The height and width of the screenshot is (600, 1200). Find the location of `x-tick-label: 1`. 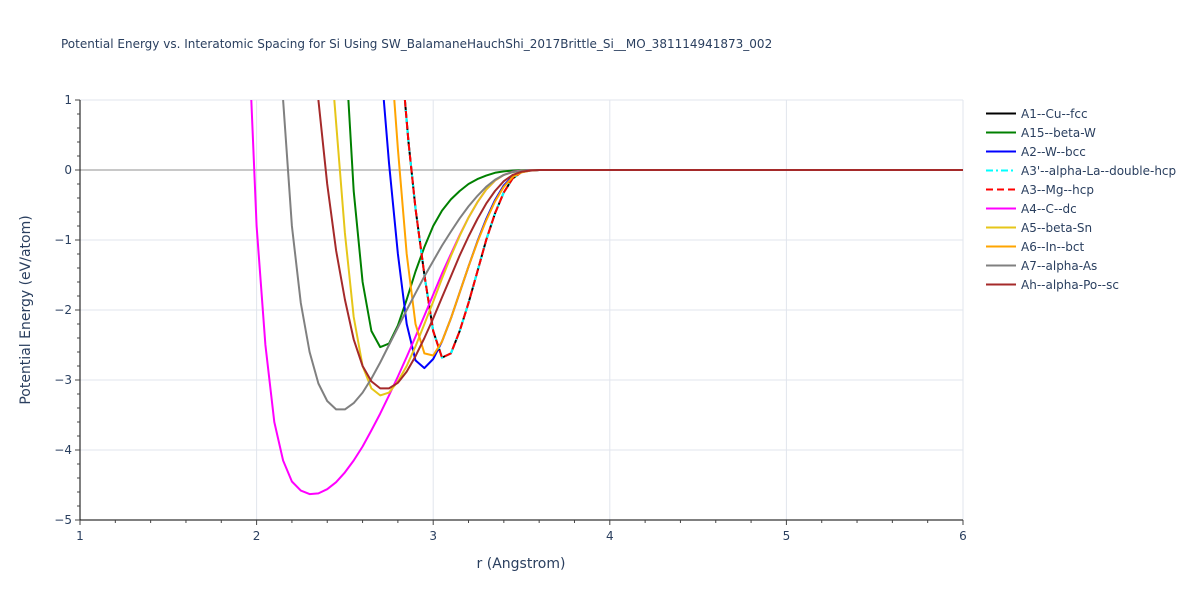

x-tick-label: 1 is located at coordinates (80, 536).